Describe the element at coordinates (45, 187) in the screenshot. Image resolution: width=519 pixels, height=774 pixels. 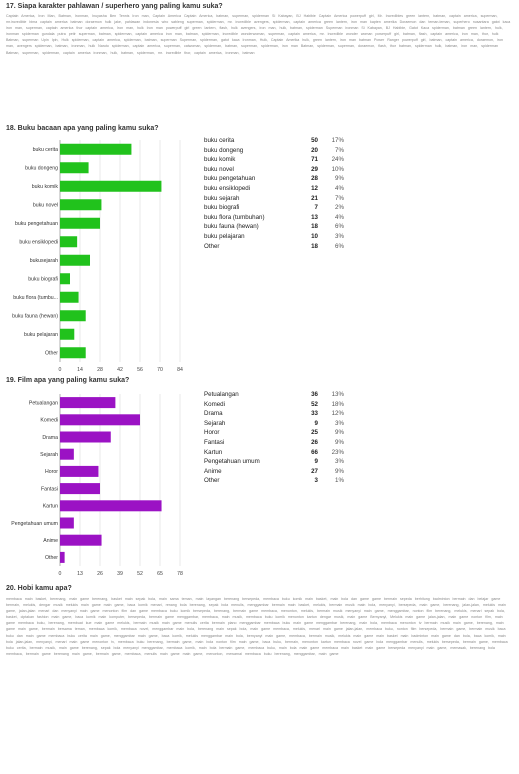
I see `y-category-label: buku komik` at that location.